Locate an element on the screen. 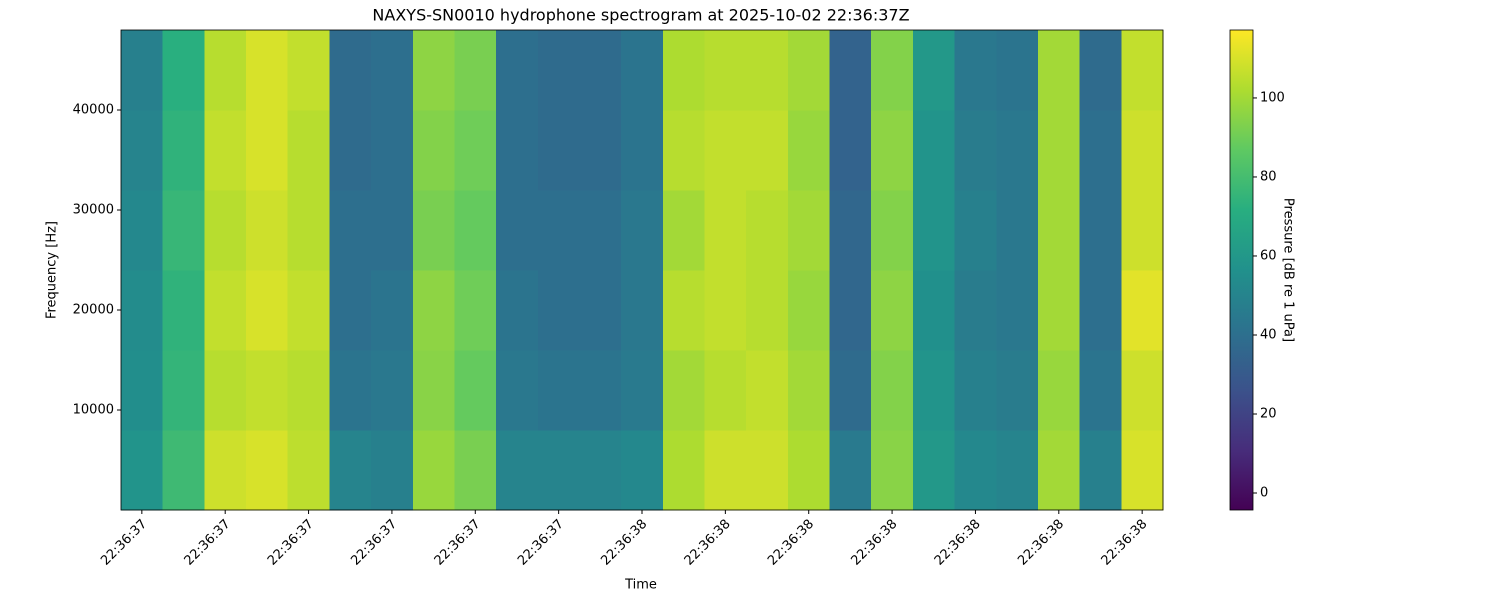 Image resolution: width=1500 pixels, height=600 pixels. colorbar-tick-label: 80 is located at coordinates (1268, 176).